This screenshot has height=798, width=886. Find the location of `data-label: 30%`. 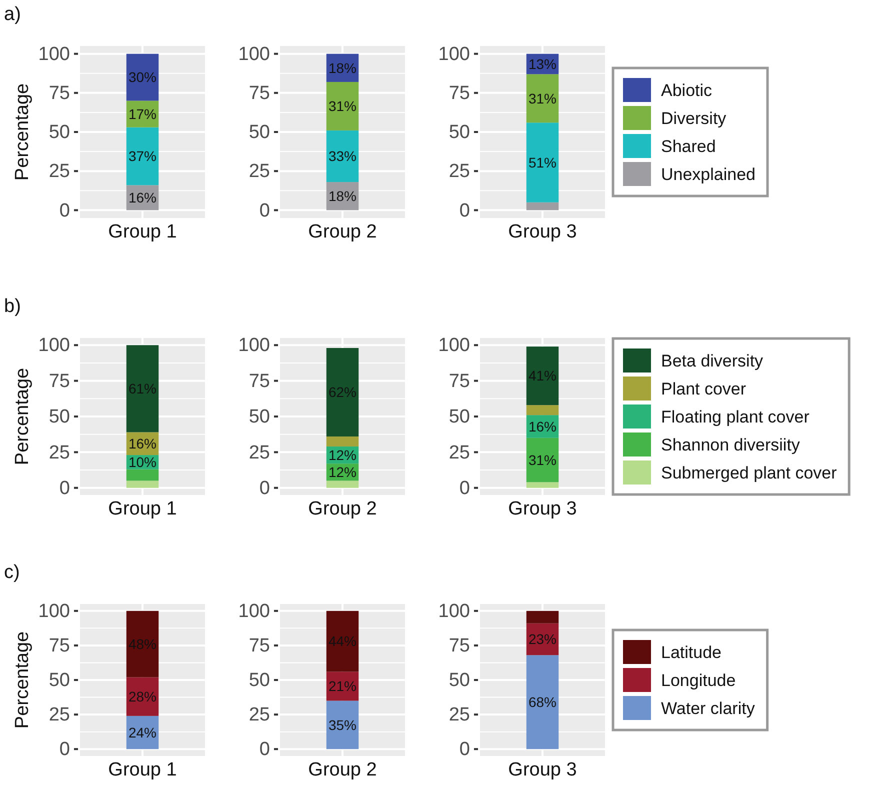

data-label: 30% is located at coordinates (142, 77).